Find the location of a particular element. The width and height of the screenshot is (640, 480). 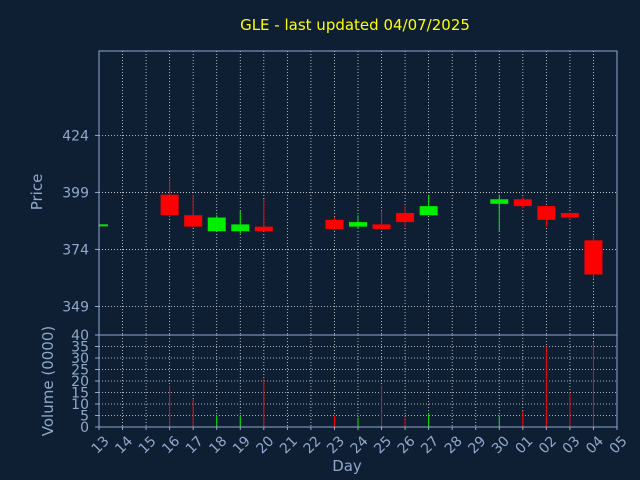

x-tick-label: 04 is located at coordinates (595, 445).